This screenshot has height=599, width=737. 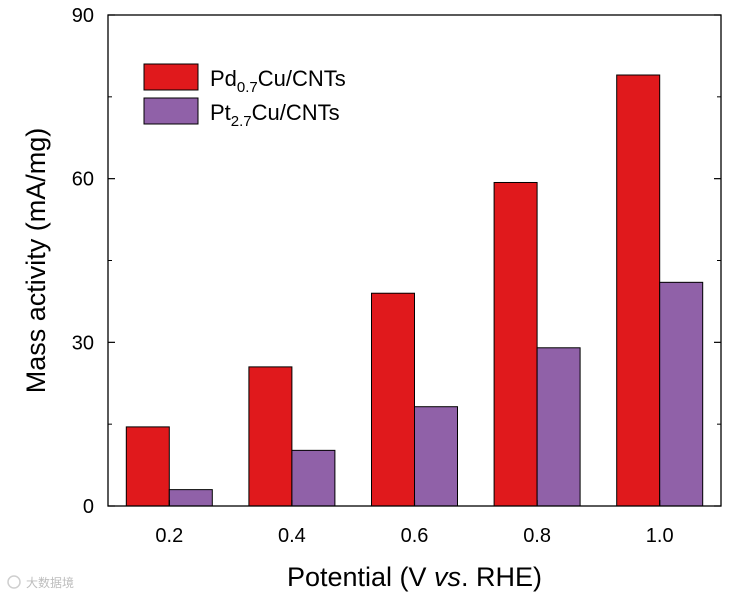 What do you see at coordinates (169, 536) in the screenshot?
I see `x-tick-label: 0.2` at bounding box center [169, 536].